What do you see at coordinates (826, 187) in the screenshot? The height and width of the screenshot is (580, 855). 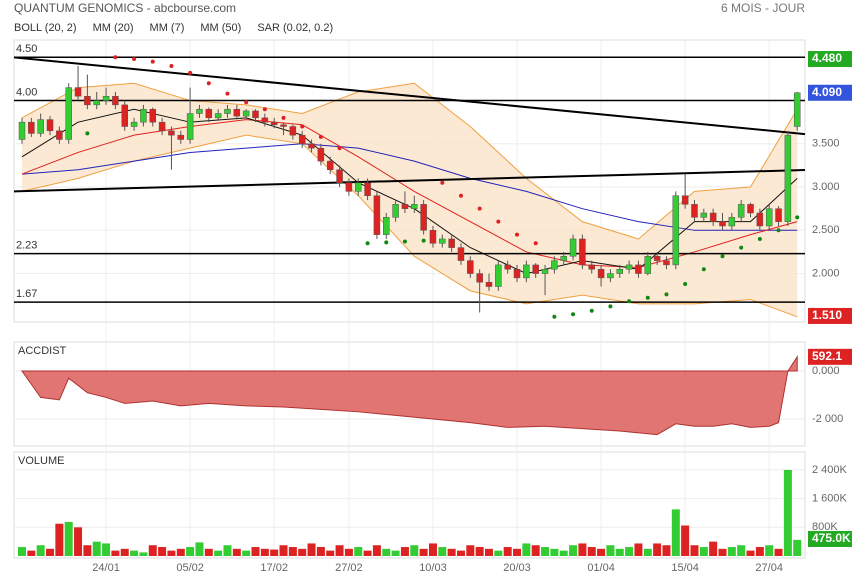 I see `y-tick-label: 3.000` at bounding box center [826, 187].